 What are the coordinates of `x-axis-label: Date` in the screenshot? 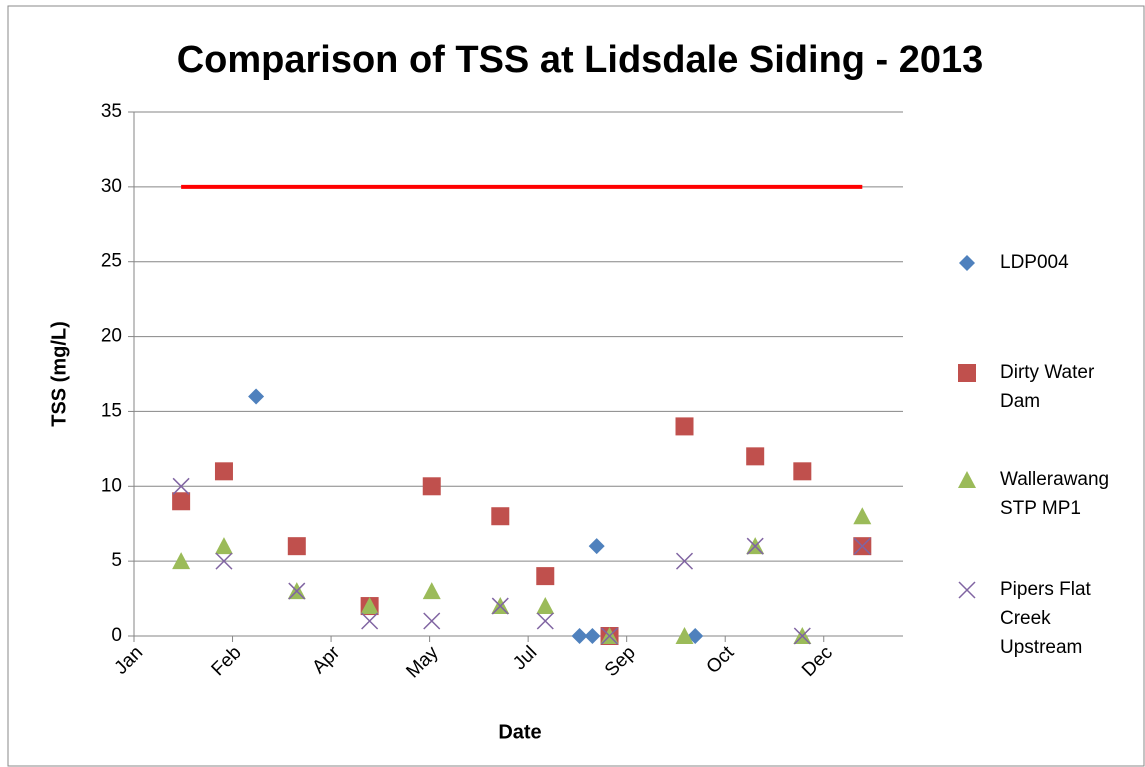 It's located at (519, 732).